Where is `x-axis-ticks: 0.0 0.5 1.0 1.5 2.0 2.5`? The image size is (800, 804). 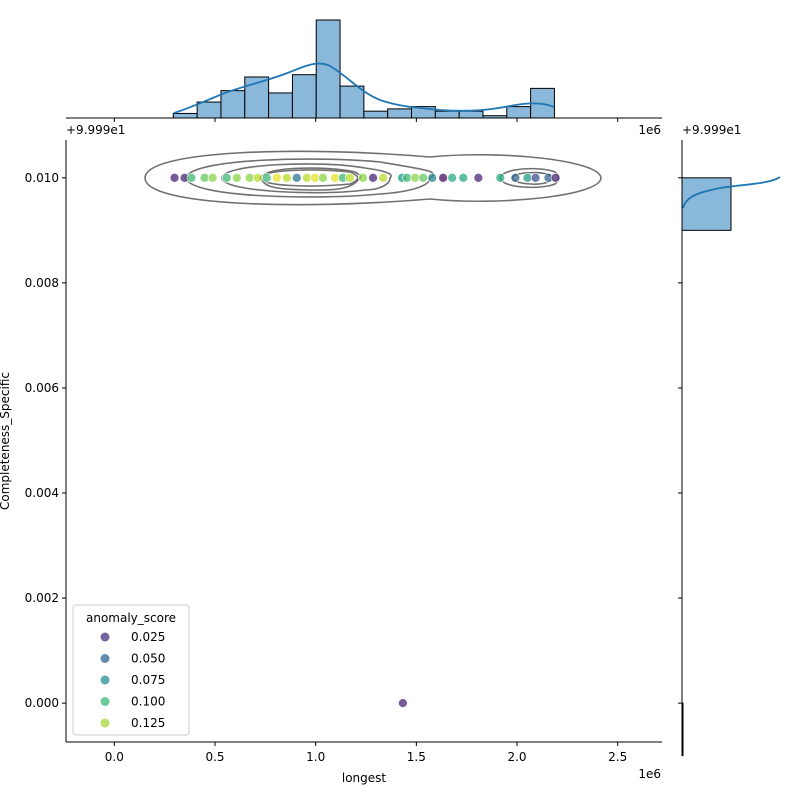 x-axis-ticks: 0.0 0.5 1.0 1.5 2.0 2.5 is located at coordinates (366, 753).